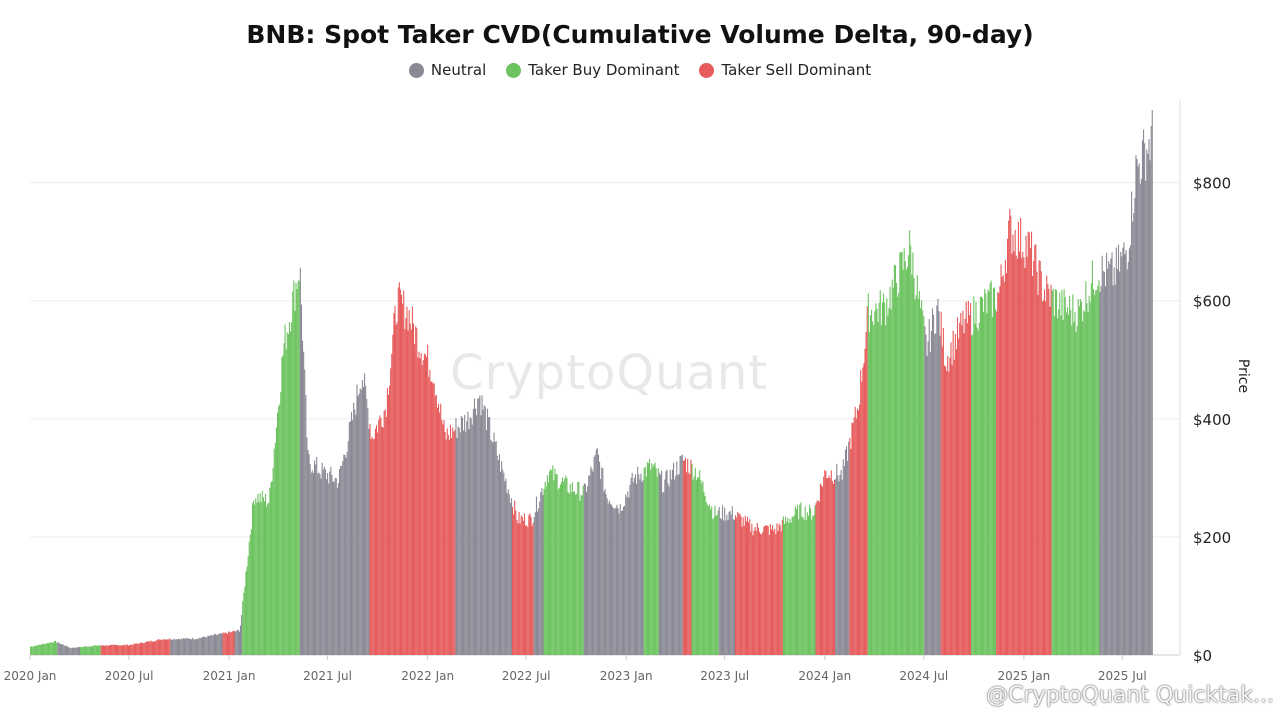  I want to click on legend-item-taker-buy: Taker Buy Dominant, so click(592, 70).